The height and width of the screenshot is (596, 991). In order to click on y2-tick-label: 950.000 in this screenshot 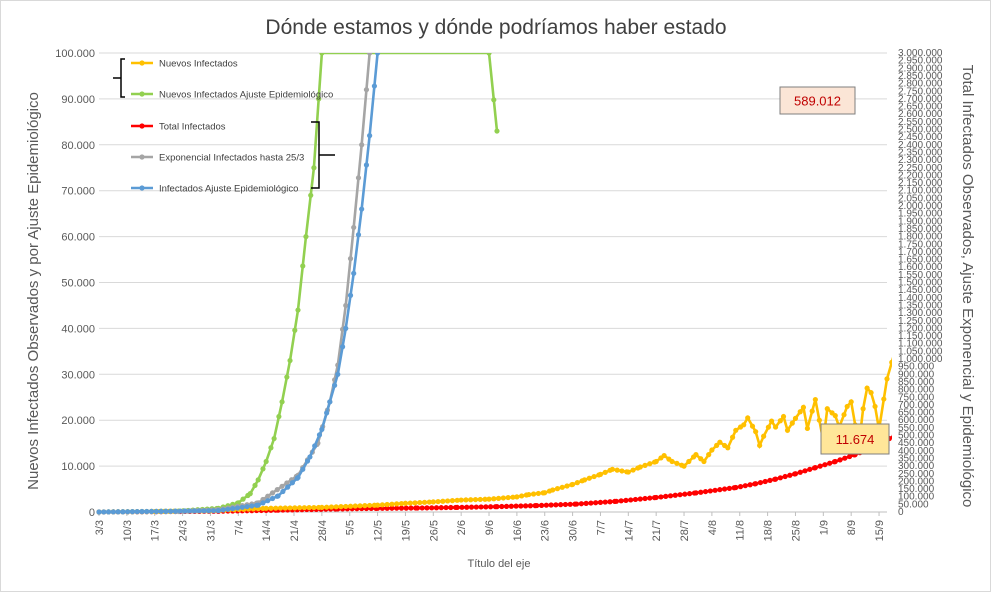, I will do `click(916, 367)`.